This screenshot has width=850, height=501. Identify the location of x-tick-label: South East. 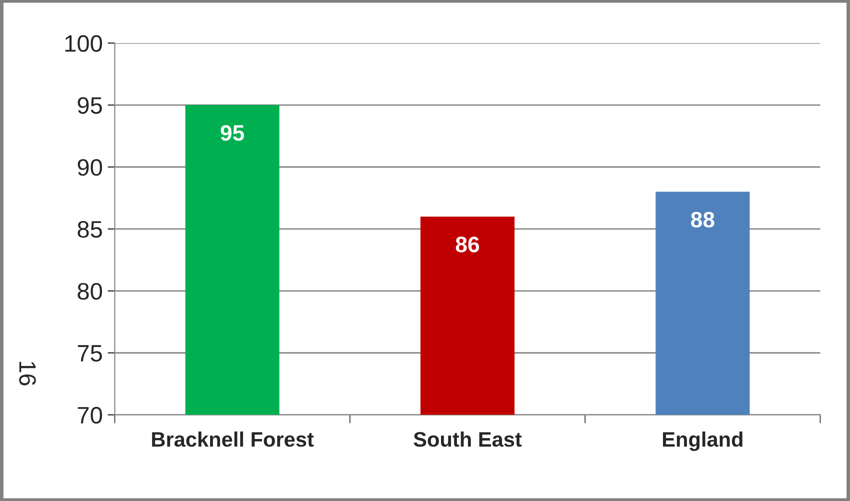
(468, 439).